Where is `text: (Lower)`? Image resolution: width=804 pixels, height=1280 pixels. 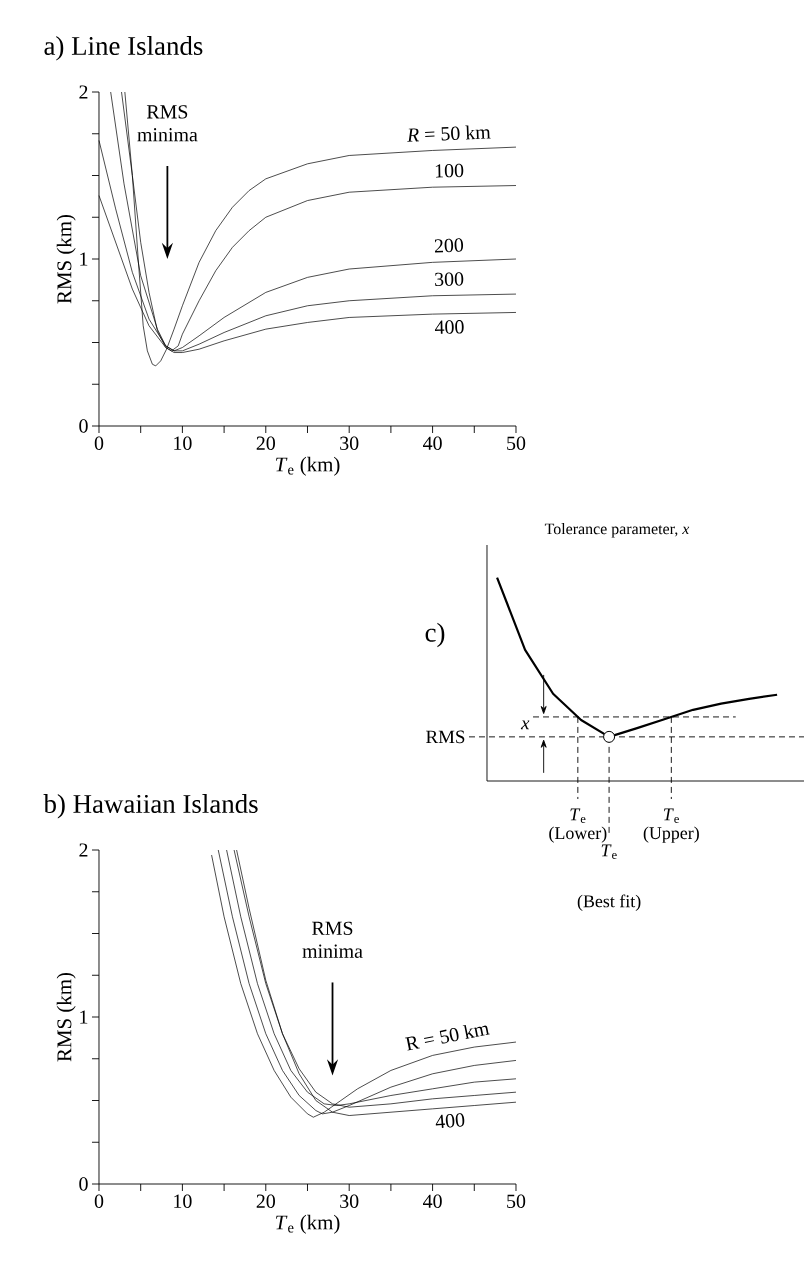
text: (Lower) is located at coordinates (578, 834).